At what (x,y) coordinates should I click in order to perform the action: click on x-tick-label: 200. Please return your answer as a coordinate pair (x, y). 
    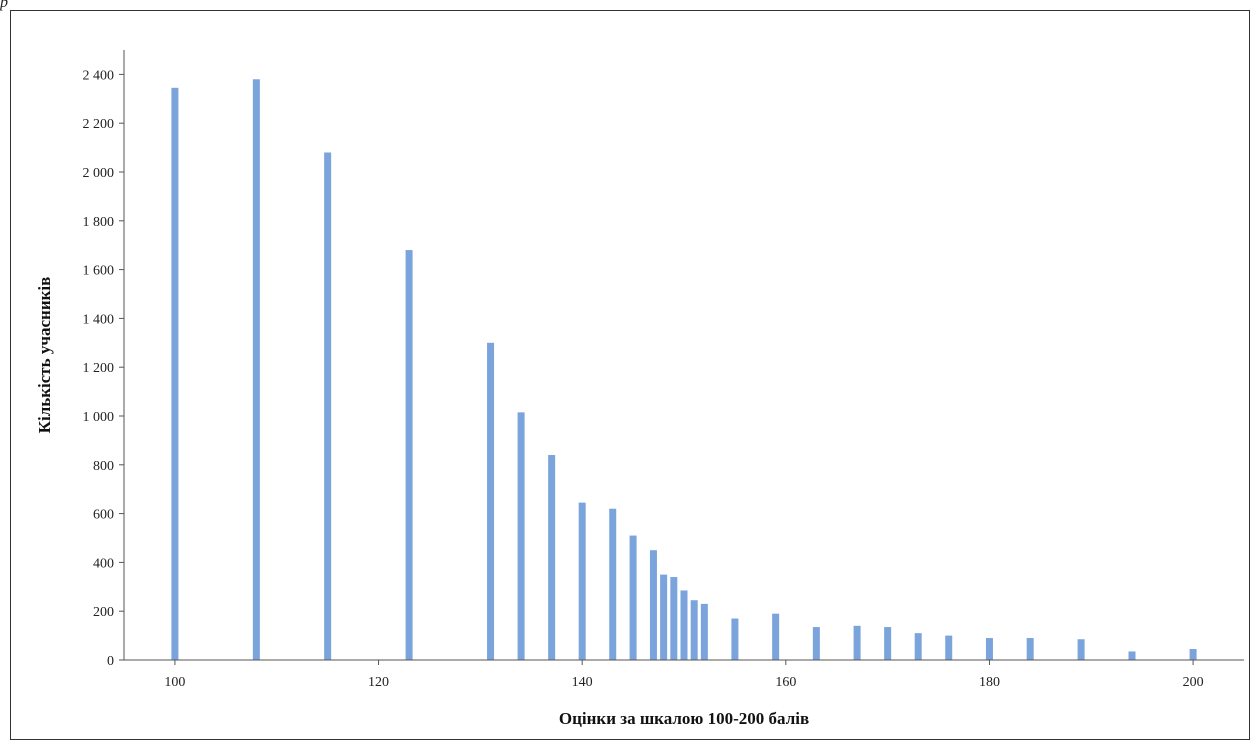
    Looking at the image, I should click on (1193, 682).